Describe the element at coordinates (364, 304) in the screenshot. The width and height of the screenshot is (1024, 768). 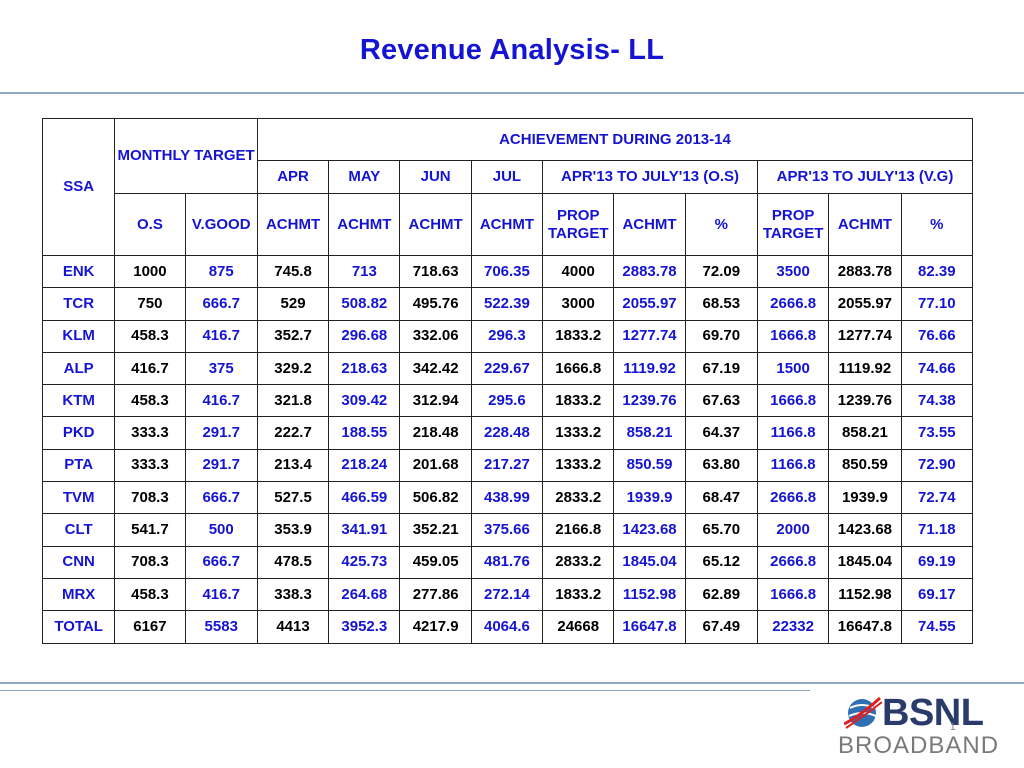
I see `table-cell: 508.82` at that location.